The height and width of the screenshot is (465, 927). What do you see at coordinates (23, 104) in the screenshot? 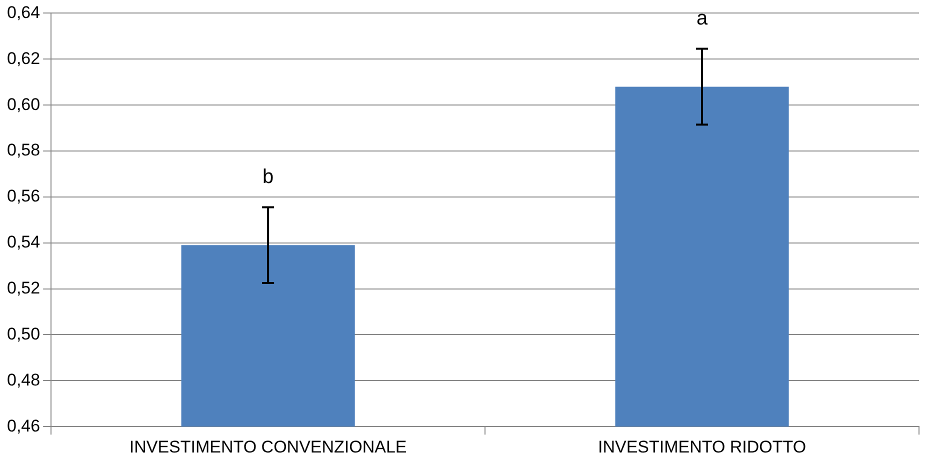
I see `y-tick-label: 0,60` at bounding box center [23, 104].